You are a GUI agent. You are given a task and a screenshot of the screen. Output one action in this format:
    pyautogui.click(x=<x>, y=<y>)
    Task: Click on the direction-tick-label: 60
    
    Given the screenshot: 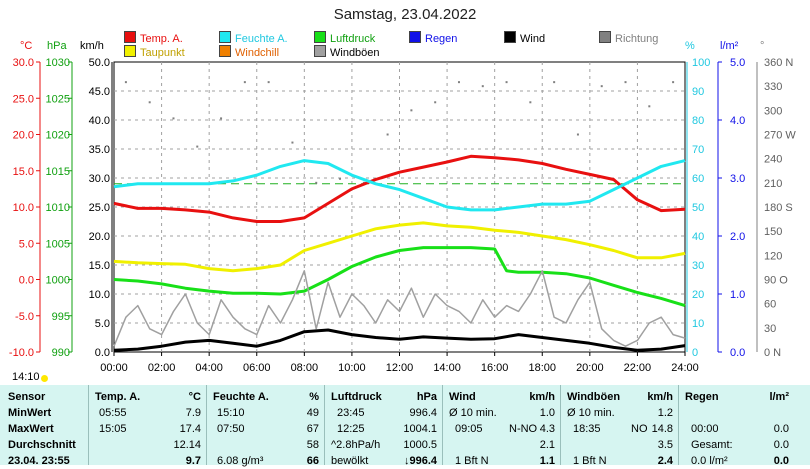 What is the action you would take?
    pyautogui.click(x=770, y=305)
    